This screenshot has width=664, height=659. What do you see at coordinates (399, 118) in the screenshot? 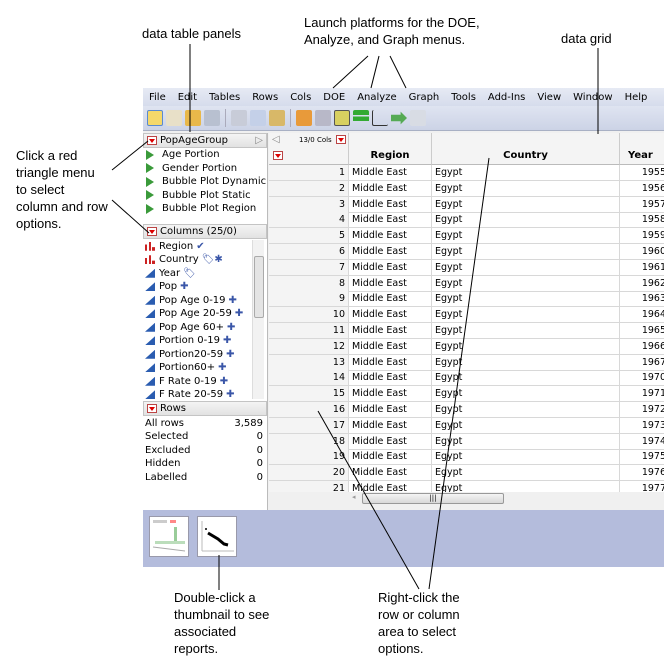
I see `arrow-icon` at bounding box center [399, 118].